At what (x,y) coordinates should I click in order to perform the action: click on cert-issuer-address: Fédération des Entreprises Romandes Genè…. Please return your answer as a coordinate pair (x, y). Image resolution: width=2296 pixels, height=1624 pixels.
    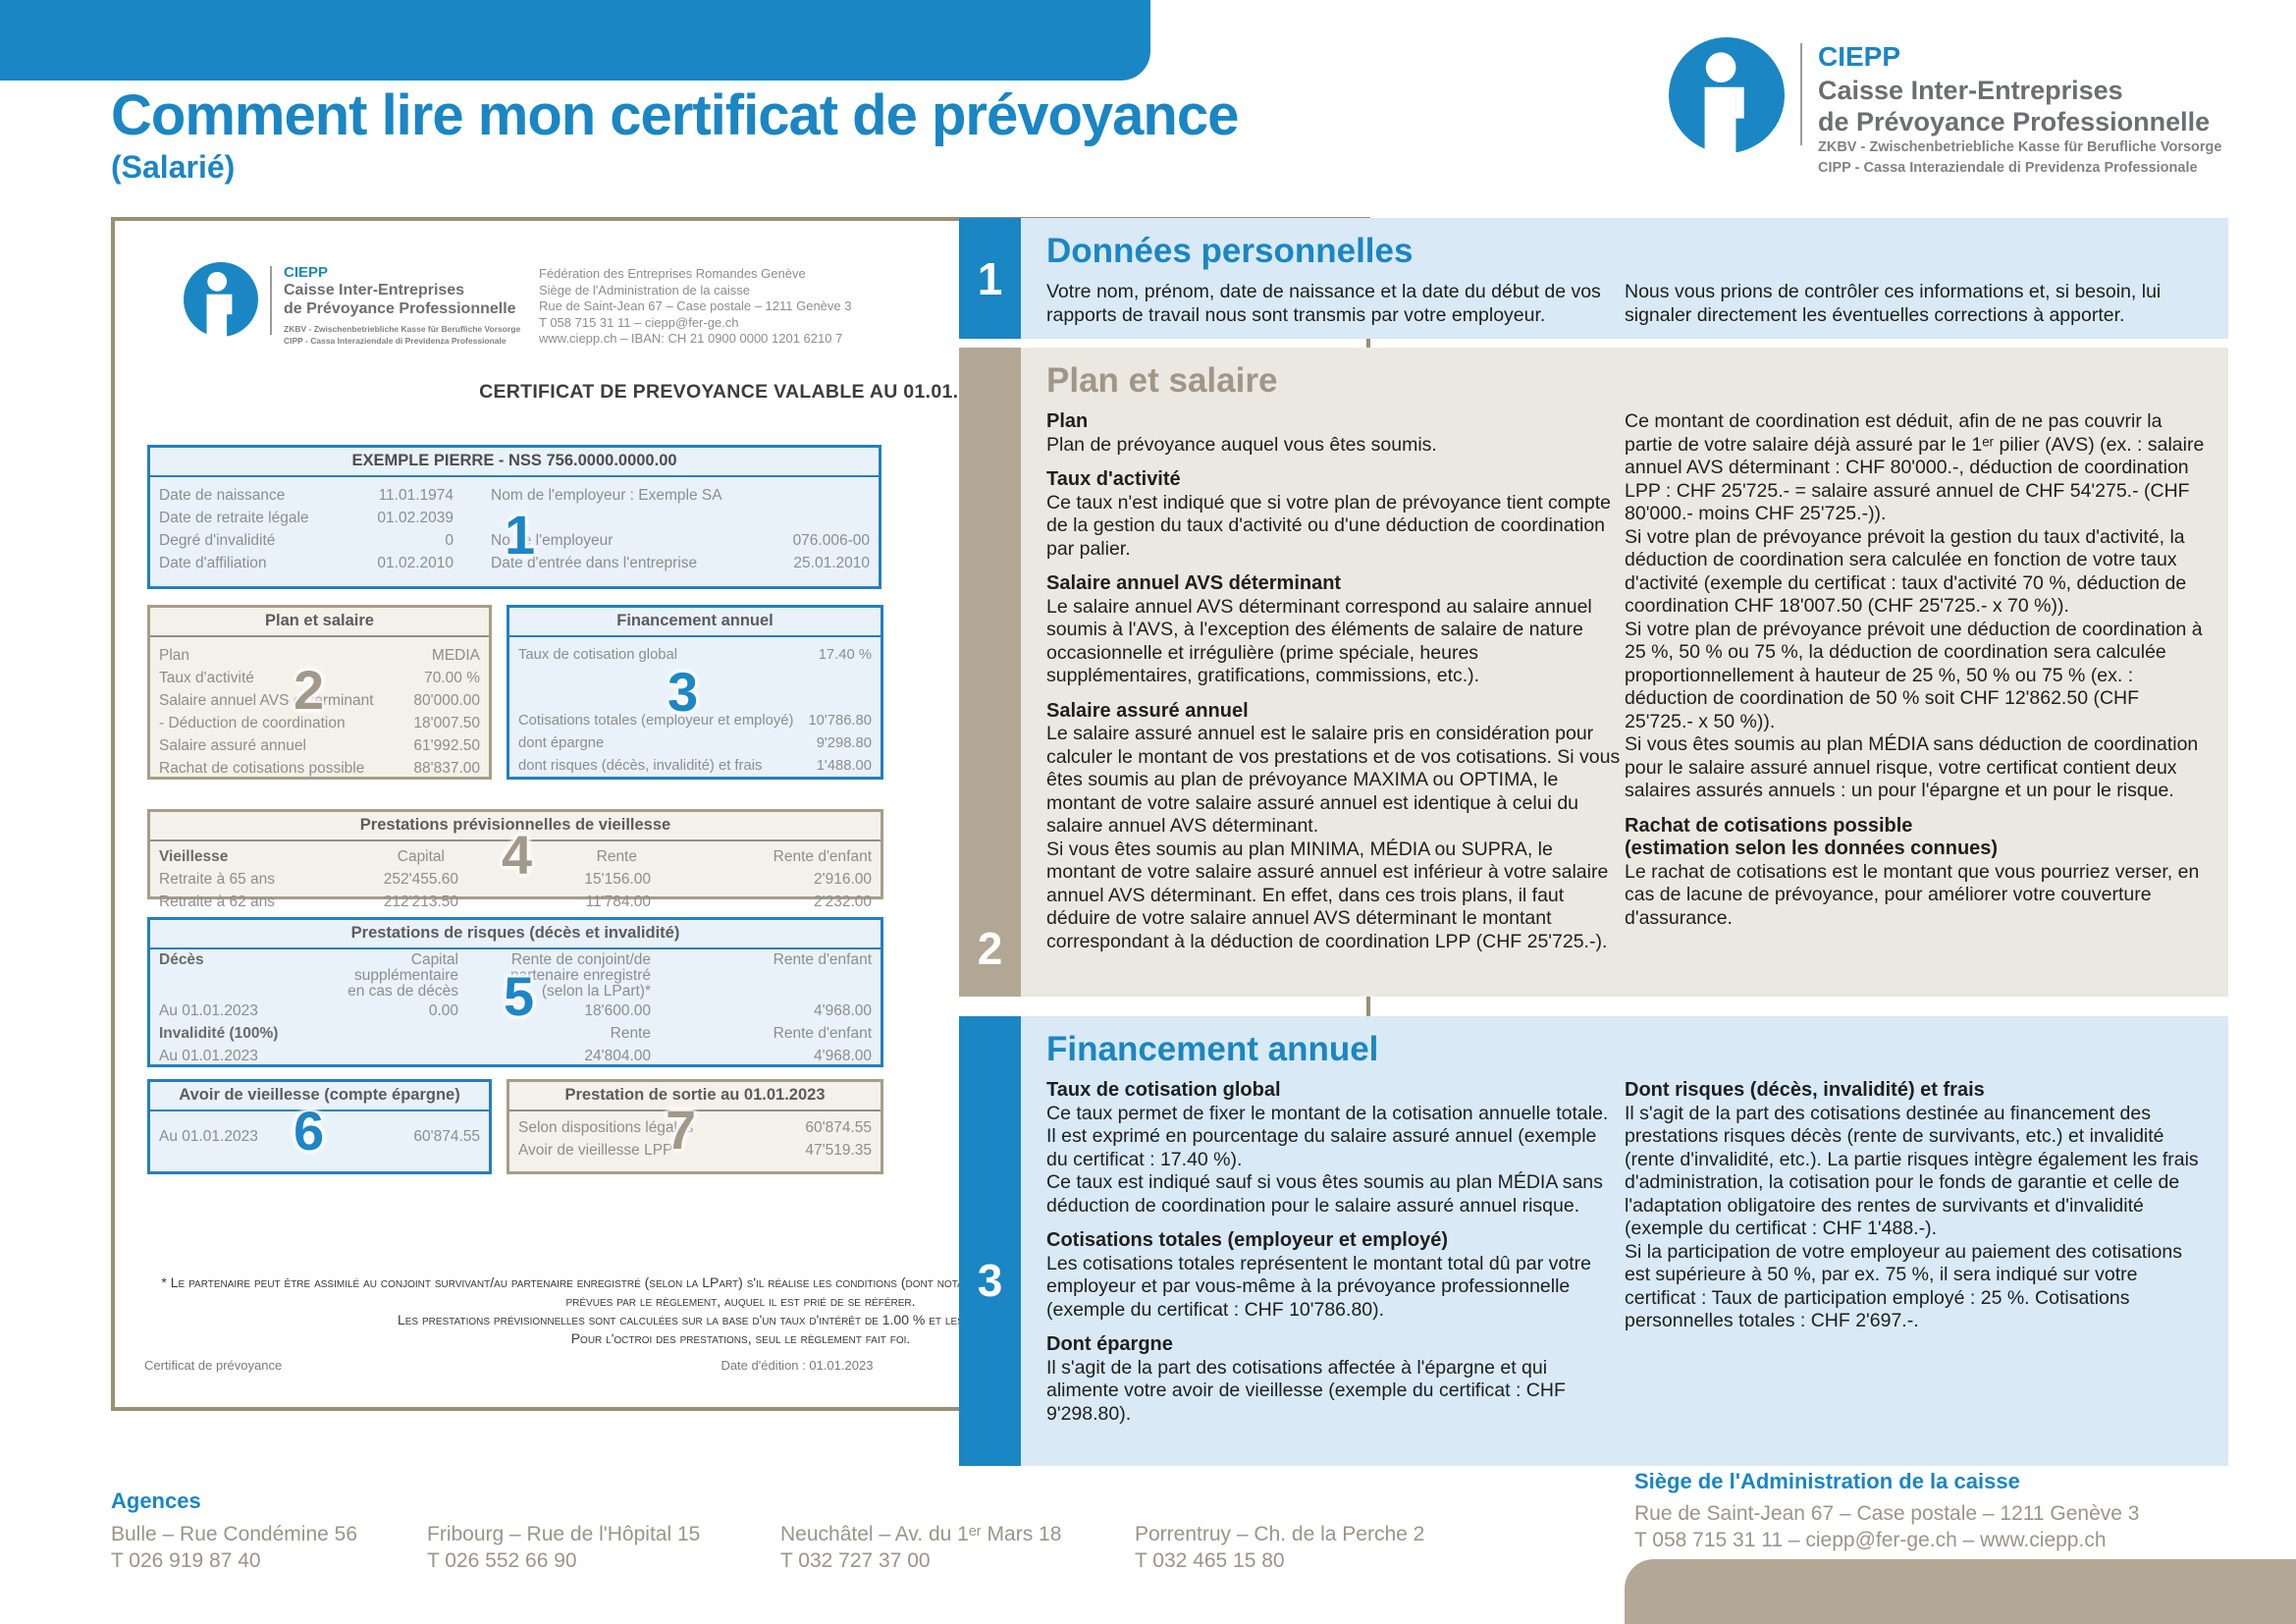
    Looking at the image, I should click on (695, 307).